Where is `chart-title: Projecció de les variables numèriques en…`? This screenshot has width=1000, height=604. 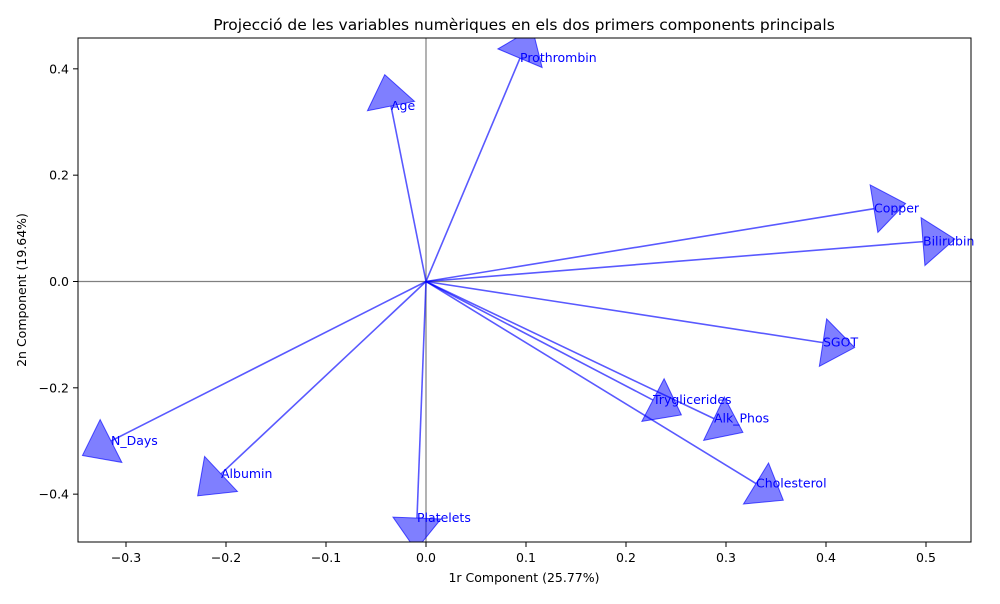
chart-title: Projecció de les variables numèriques en… is located at coordinates (524, 25).